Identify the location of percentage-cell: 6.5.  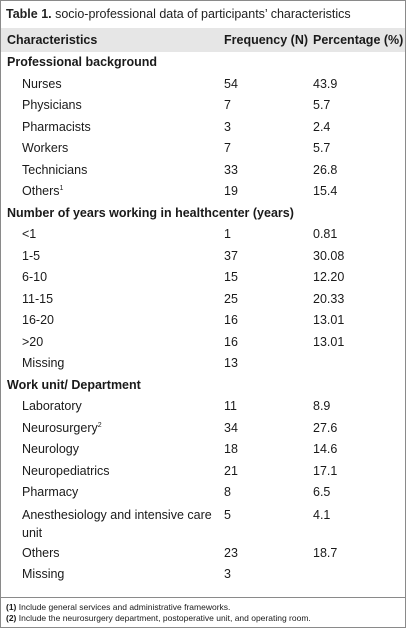
(322, 492).